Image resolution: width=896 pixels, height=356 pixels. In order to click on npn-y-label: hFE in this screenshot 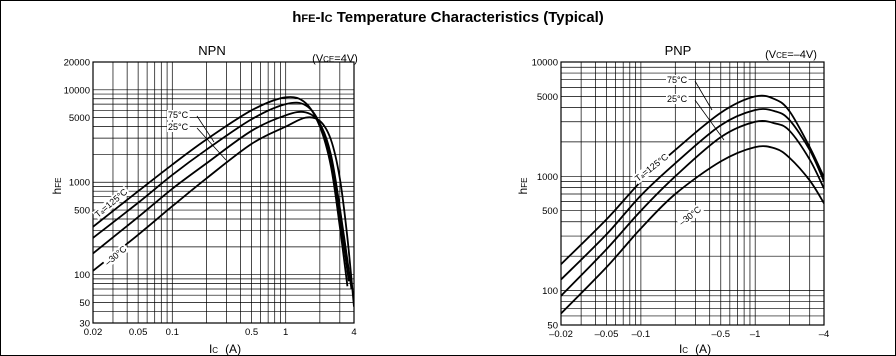, I will do `click(57, 186)`.